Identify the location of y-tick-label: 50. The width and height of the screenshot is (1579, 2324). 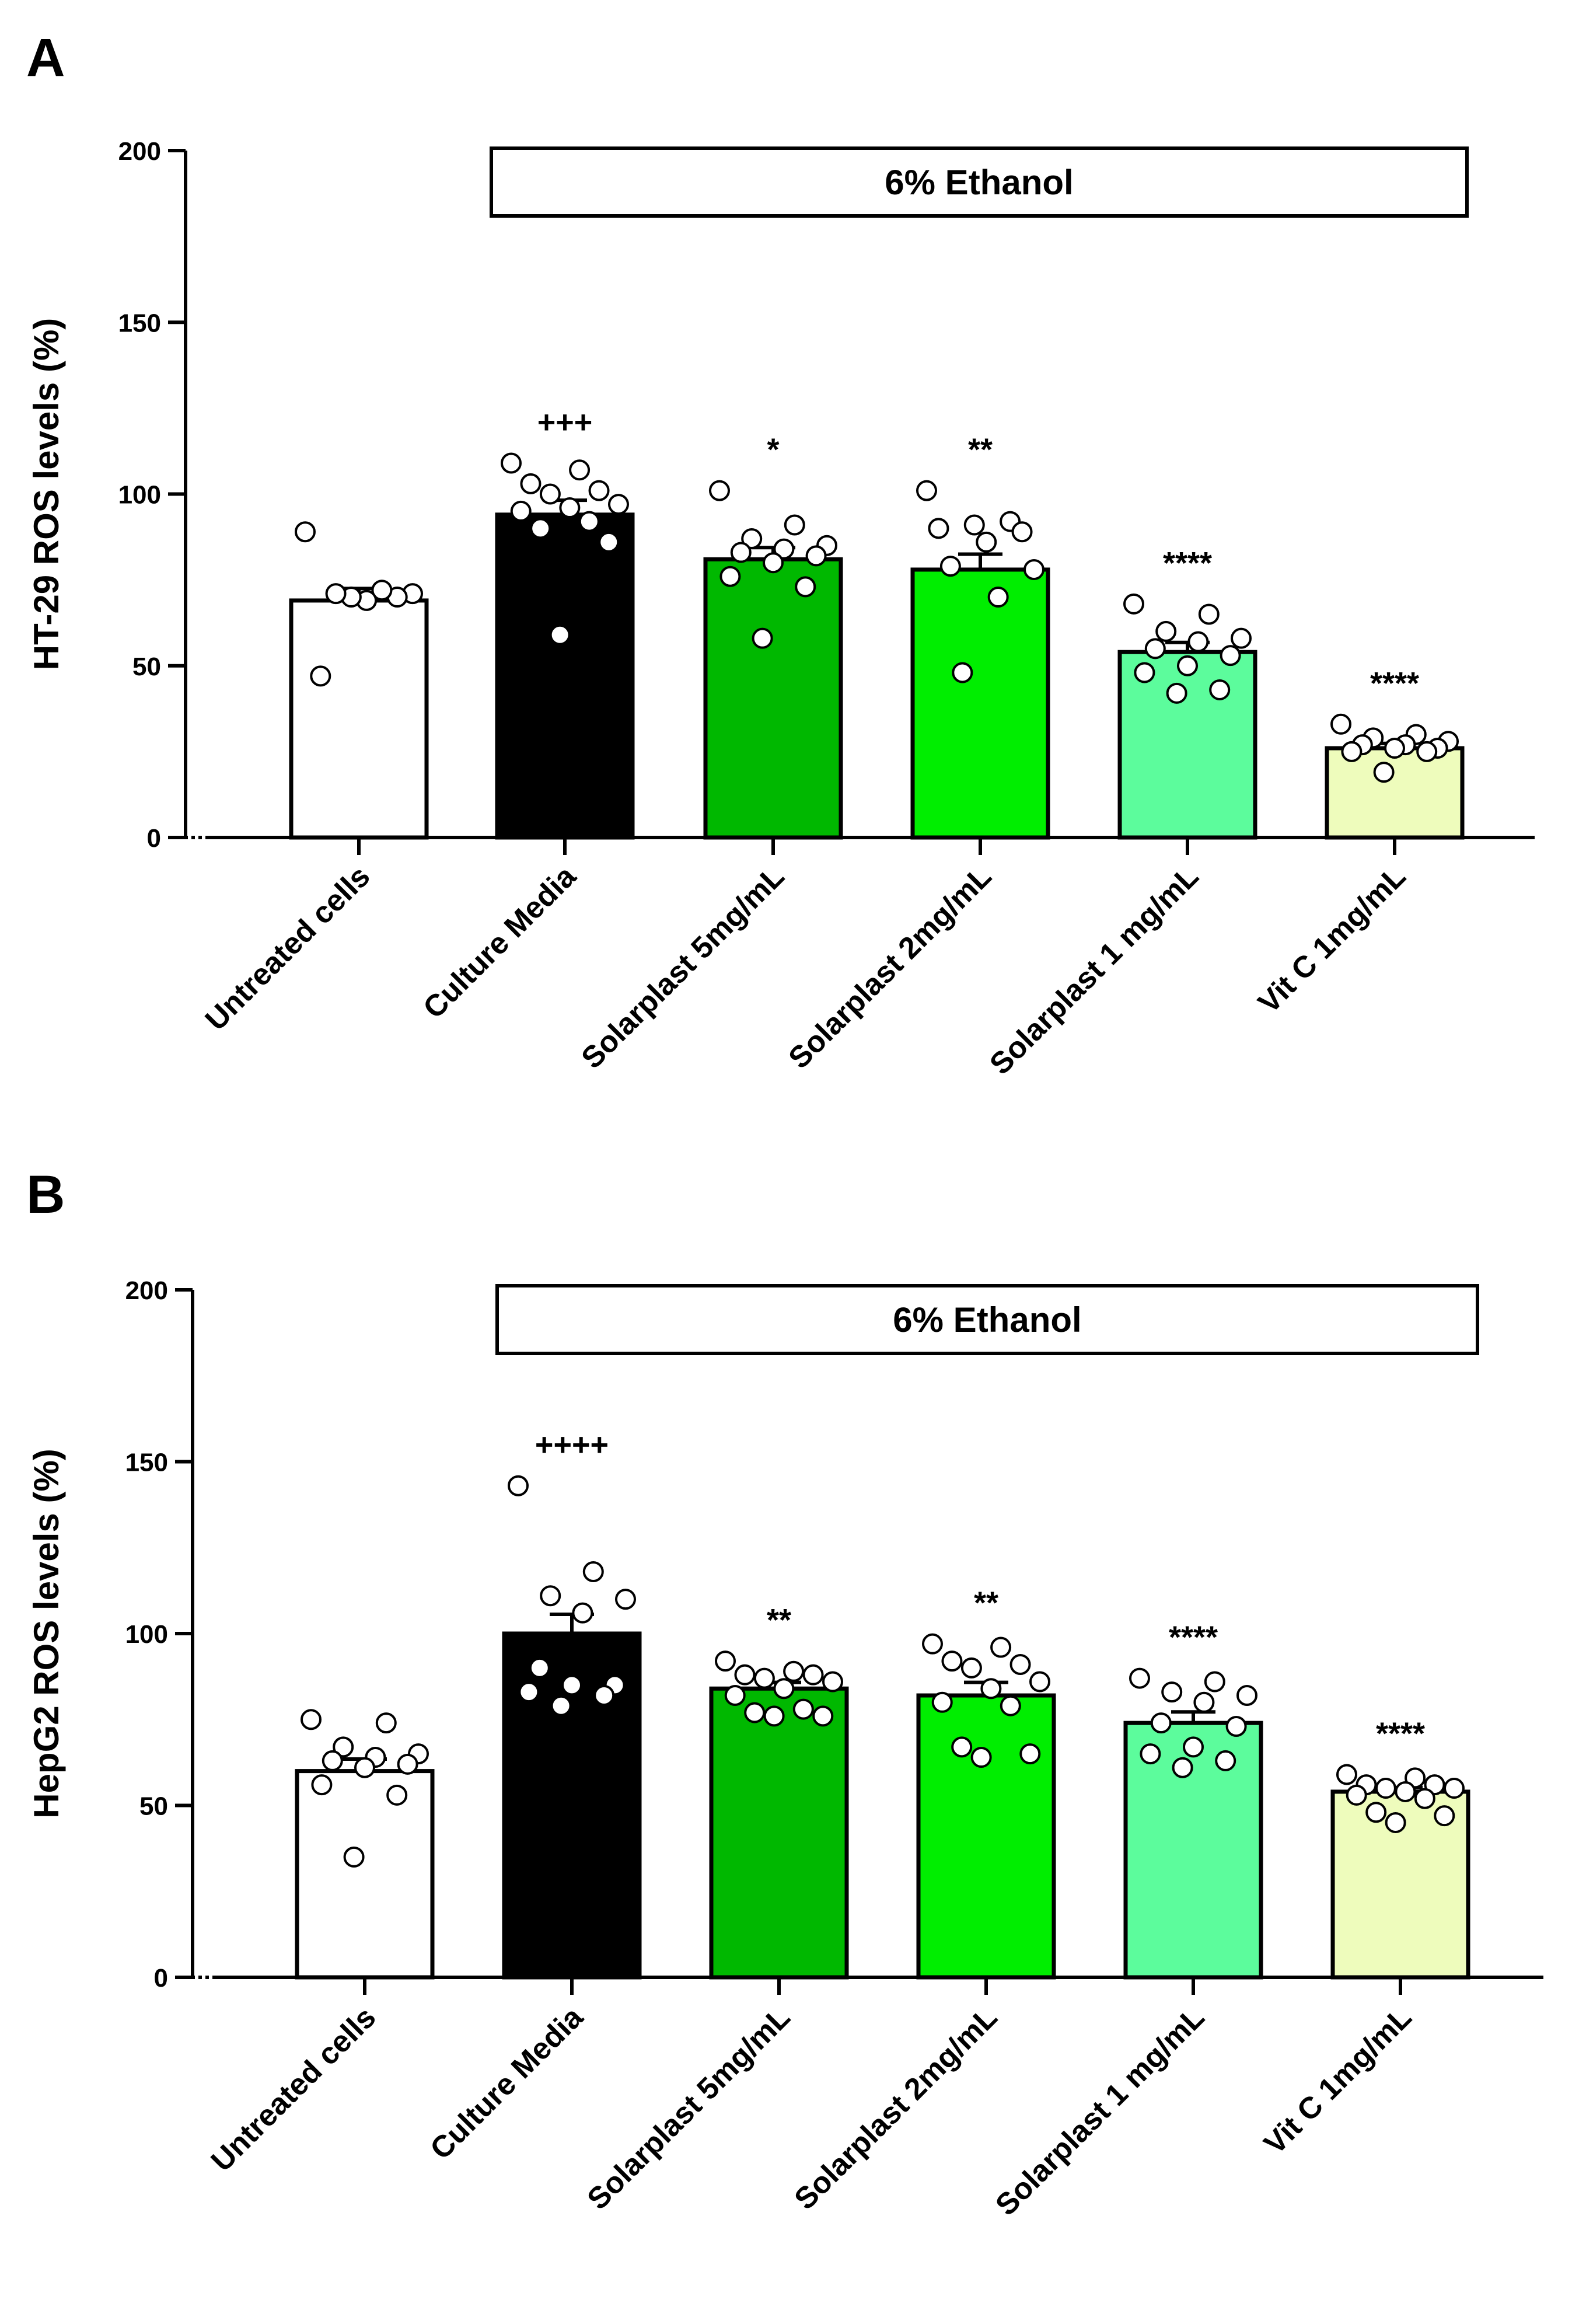
(153, 1807).